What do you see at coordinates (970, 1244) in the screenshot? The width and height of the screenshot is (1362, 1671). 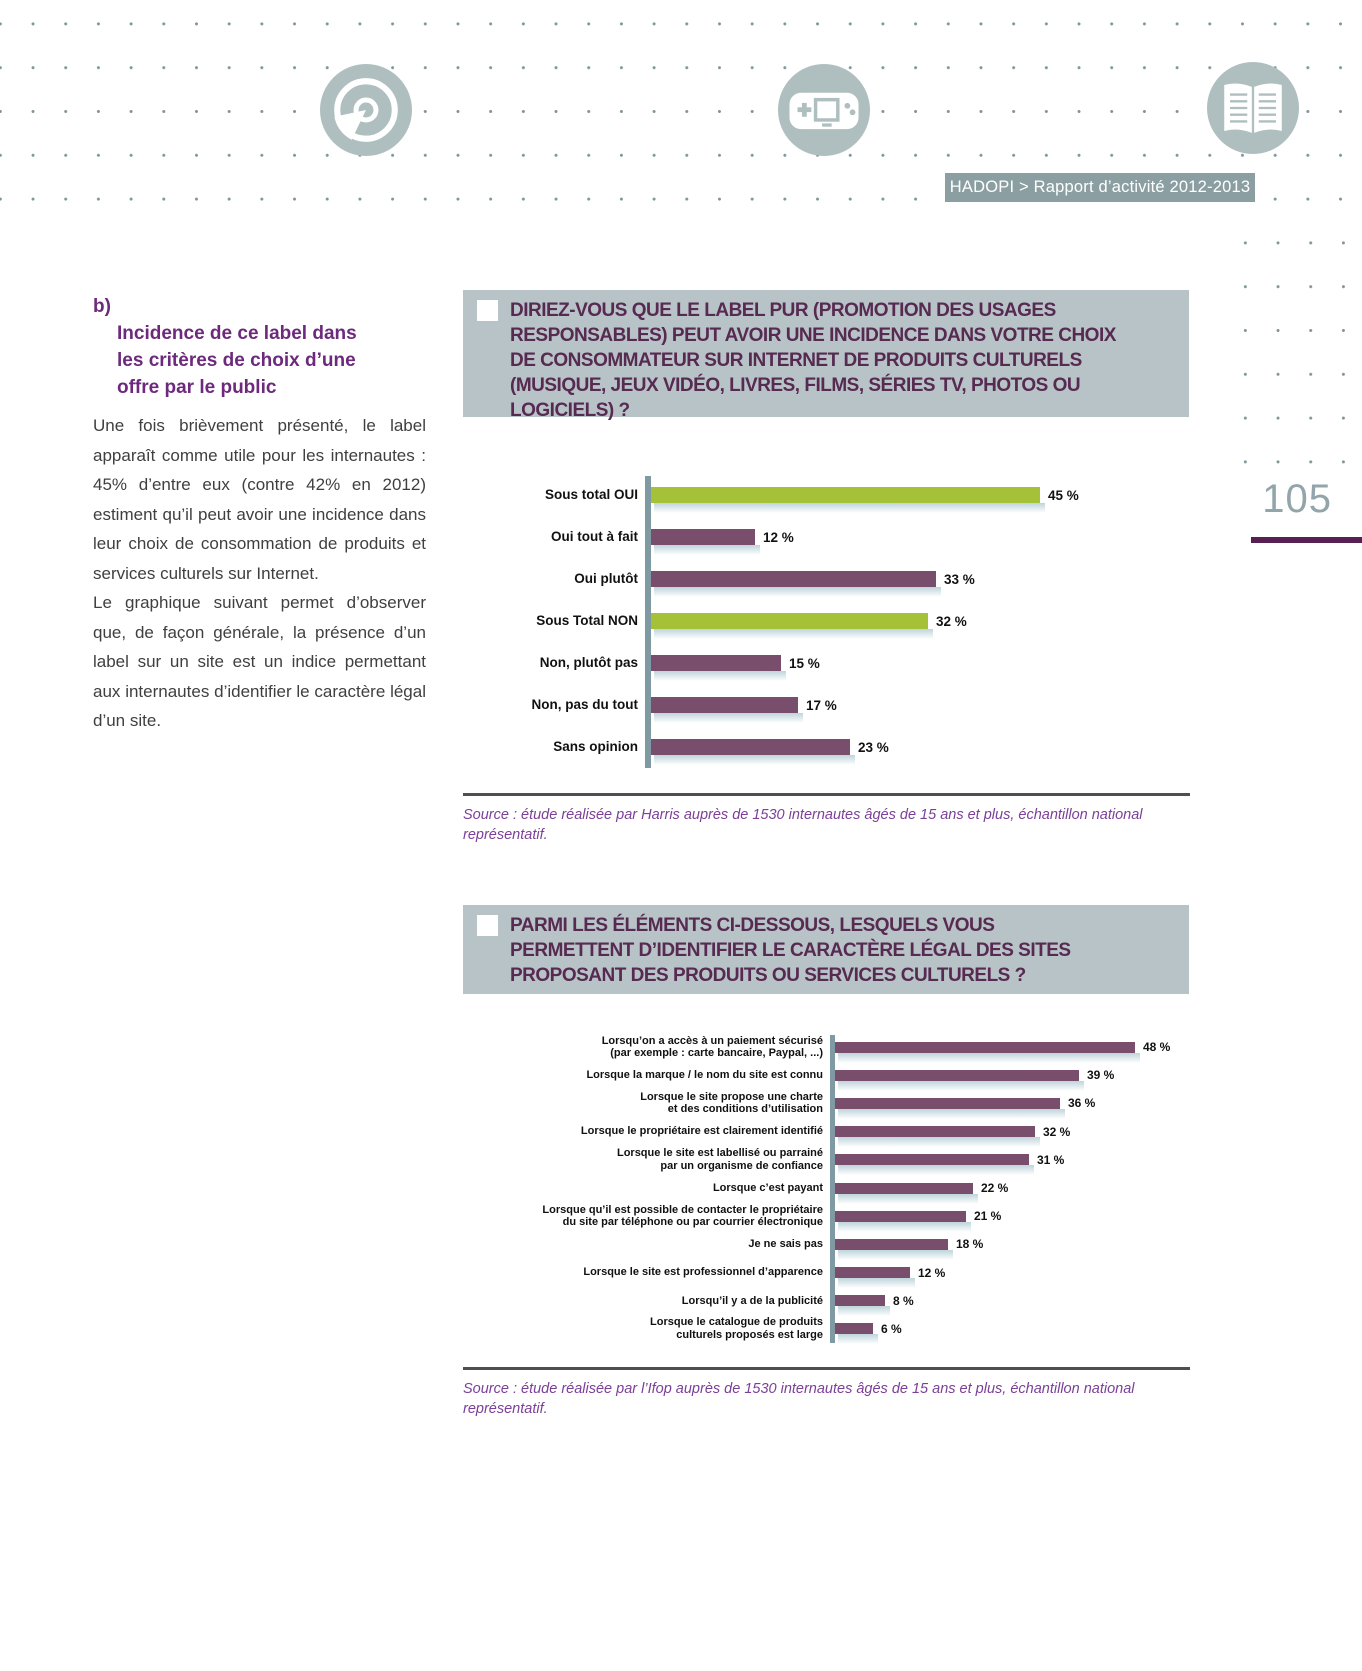 I see `value-label: 18 %` at bounding box center [970, 1244].